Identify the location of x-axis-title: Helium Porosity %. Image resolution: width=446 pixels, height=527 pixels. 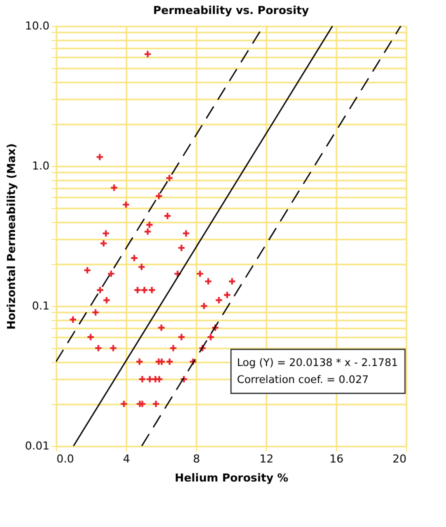
(231, 478).